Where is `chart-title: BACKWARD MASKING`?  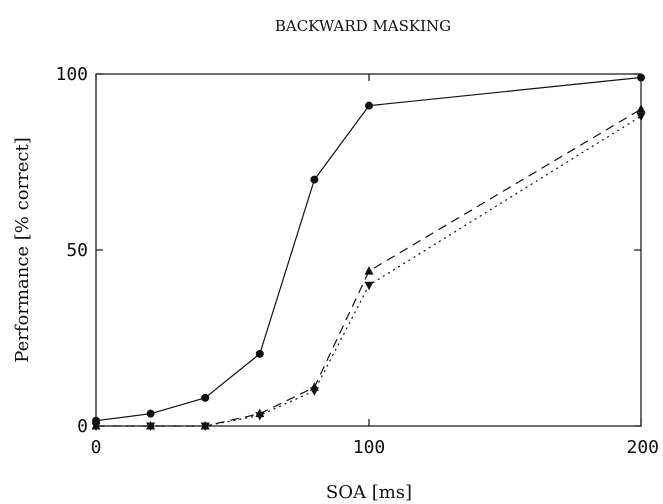 chart-title: BACKWARD MASKING is located at coordinates (363, 26).